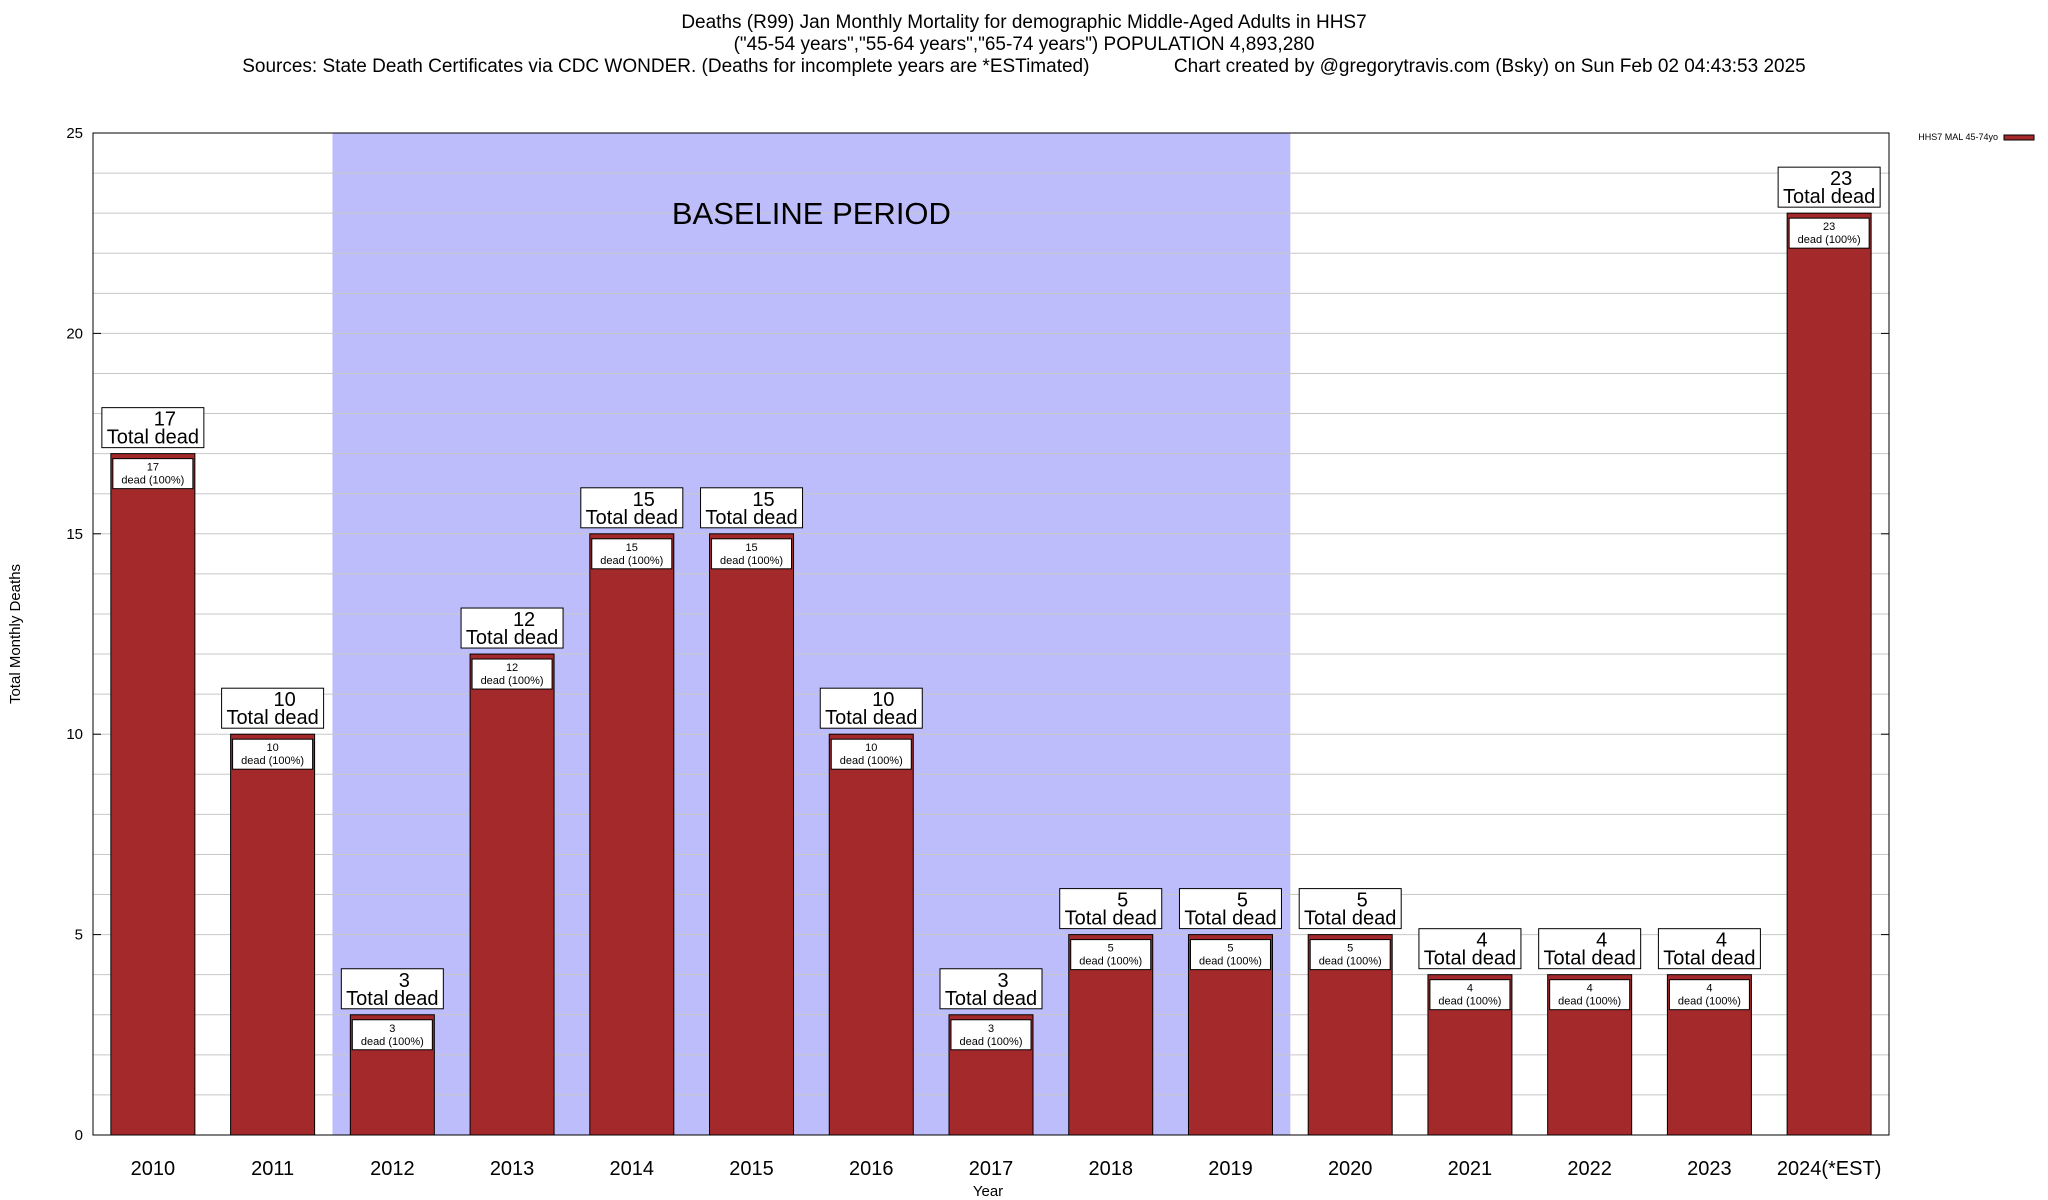 The image size is (2048, 1200). Describe the element at coordinates (79, 935) in the screenshot. I see `y-tick-label: 5` at that location.